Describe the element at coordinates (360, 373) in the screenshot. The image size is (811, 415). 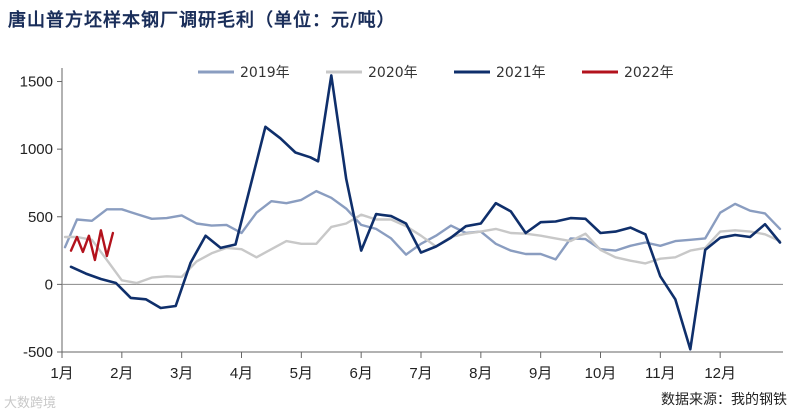
I see `x-tick-label: 6月` at that location.